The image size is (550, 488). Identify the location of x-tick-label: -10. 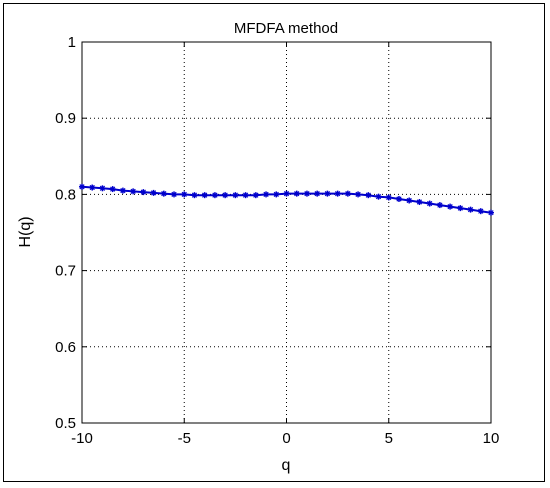
(82, 438).